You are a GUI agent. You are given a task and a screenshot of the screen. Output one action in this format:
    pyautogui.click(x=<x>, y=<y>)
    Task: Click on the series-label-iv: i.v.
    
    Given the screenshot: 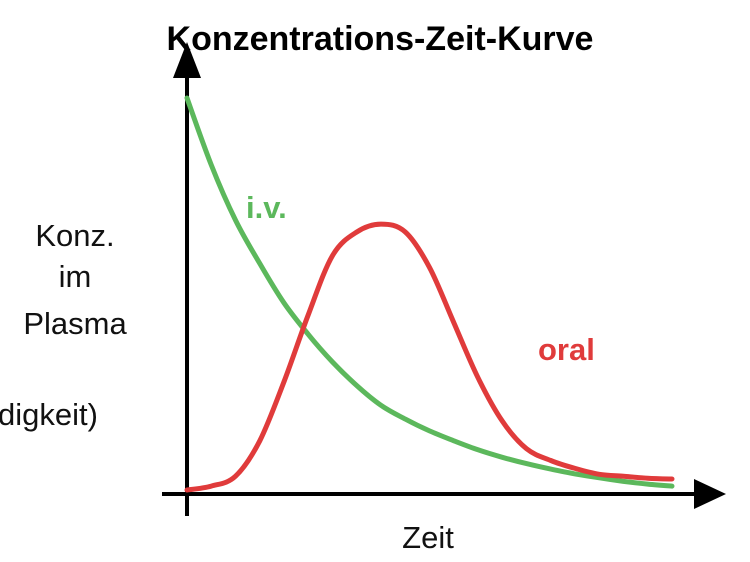 What is the action you would take?
    pyautogui.click(x=266, y=207)
    